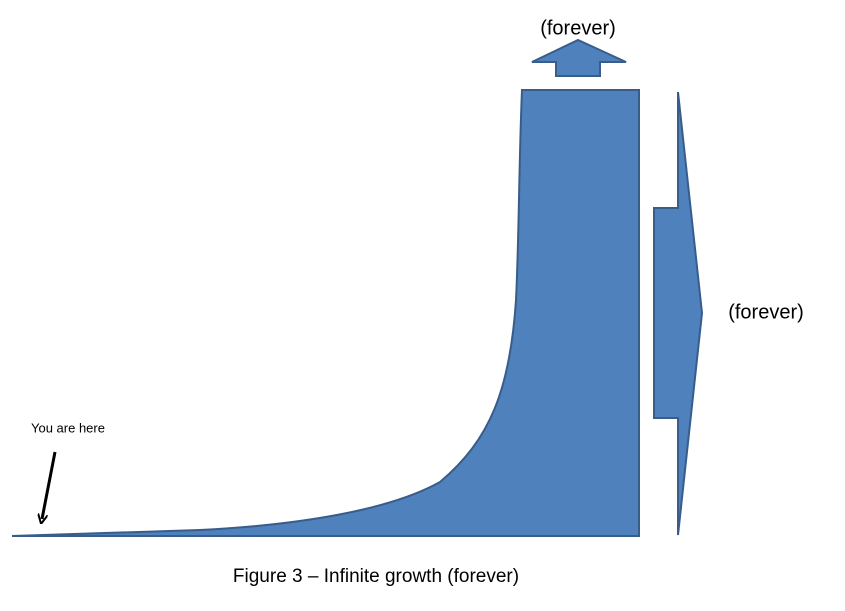 The height and width of the screenshot is (611, 845). Describe the element at coordinates (766, 312) in the screenshot. I see `right-arrow-label: (forever)` at that location.